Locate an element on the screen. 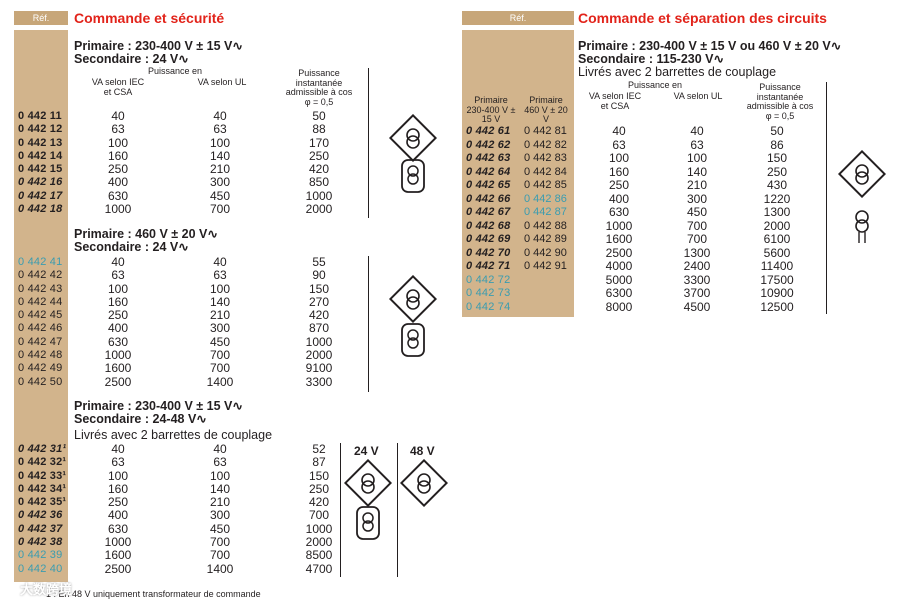 This screenshot has width=900, height=603. va-ul-cell: 40 is located at coordinates (697, 131).